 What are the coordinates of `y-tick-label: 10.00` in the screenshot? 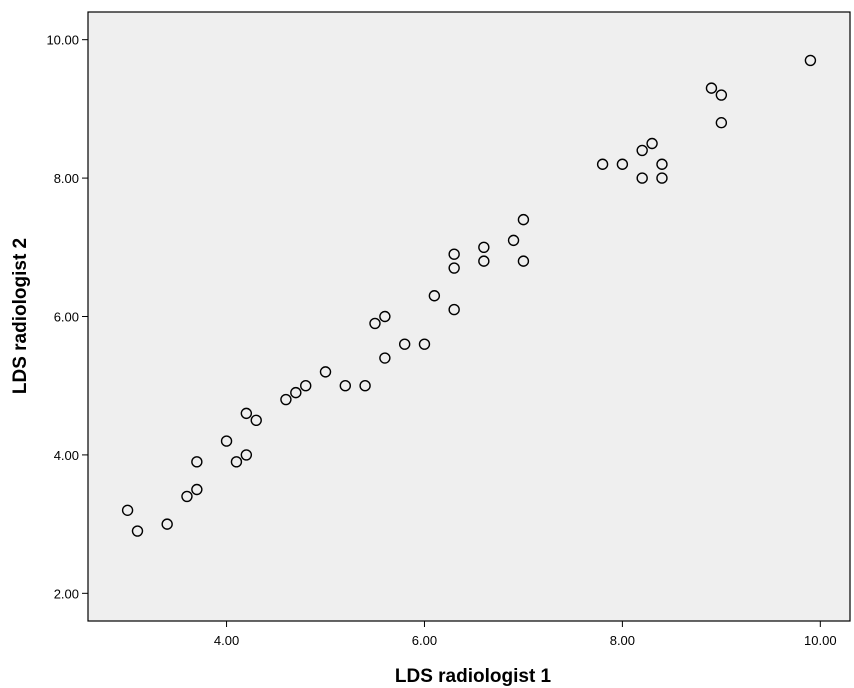 It's located at (62, 40).